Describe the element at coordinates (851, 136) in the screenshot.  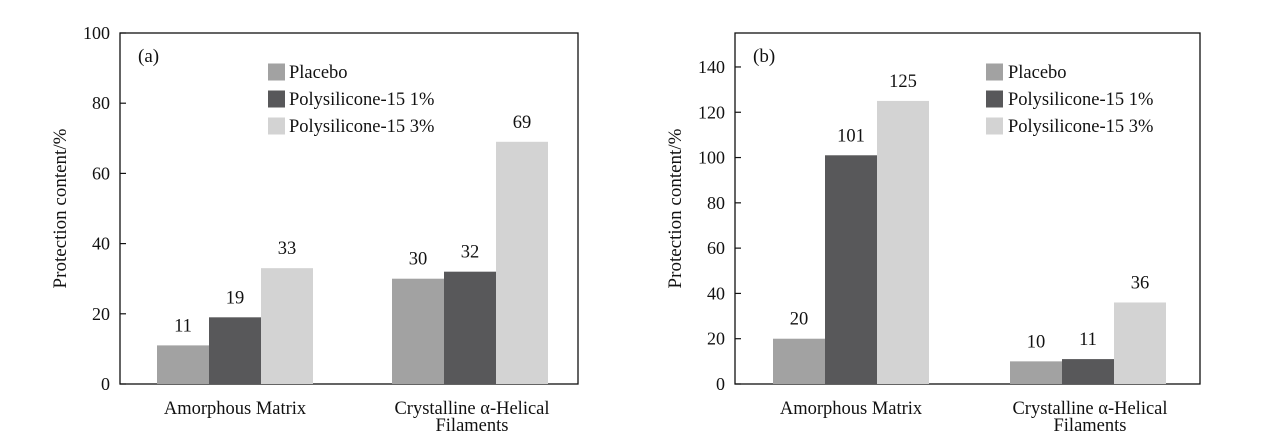
I see `data-label: 101` at that location.